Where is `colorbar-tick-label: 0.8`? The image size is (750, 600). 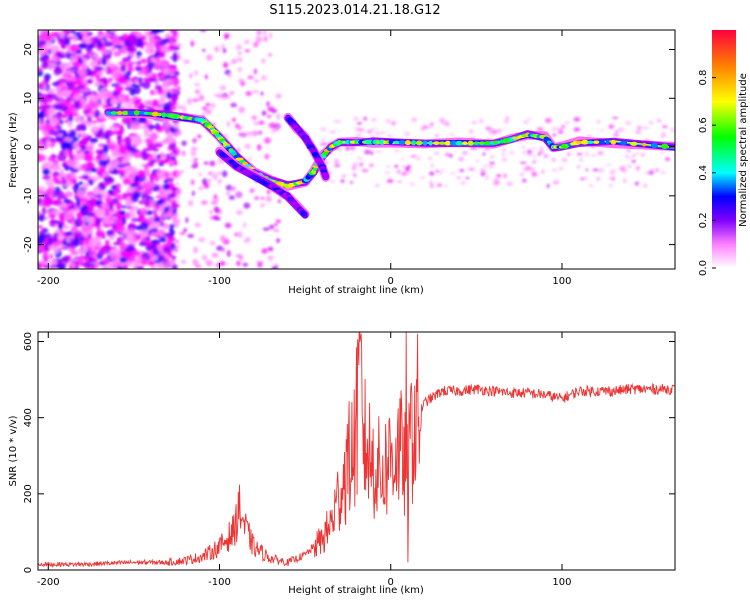 colorbar-tick-label: 0.8 is located at coordinates (703, 78).